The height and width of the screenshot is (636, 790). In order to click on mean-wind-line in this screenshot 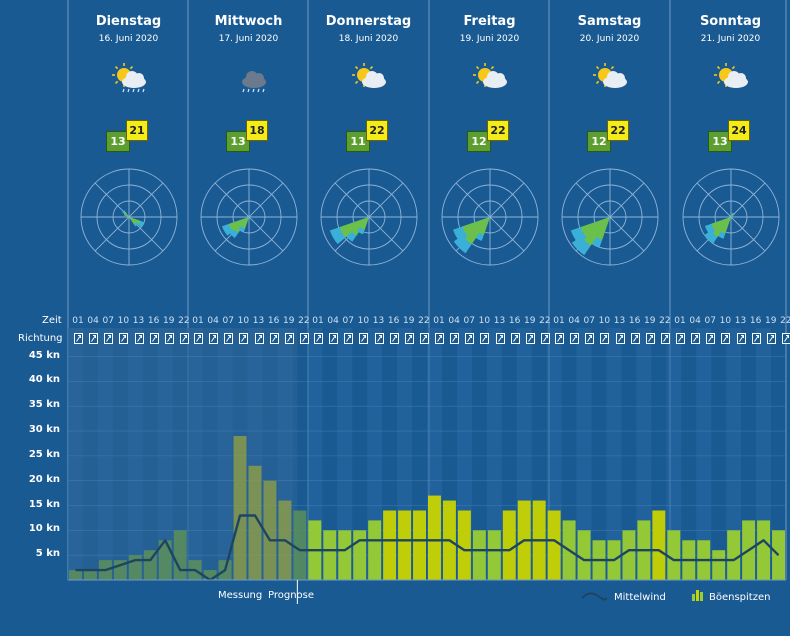, I will do `click(427, 548)`.